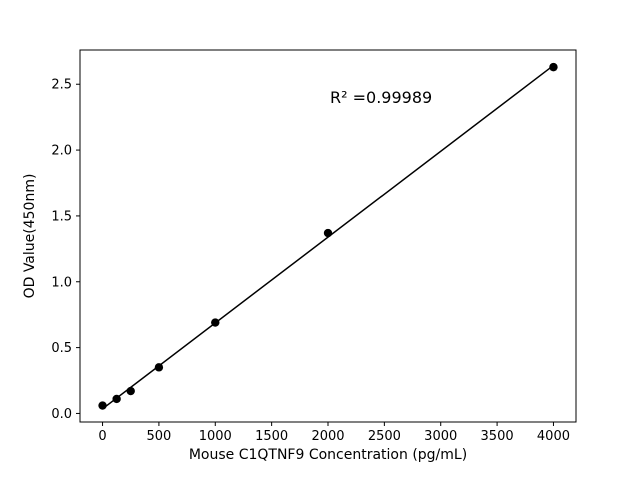 Image resolution: width=640 pixels, height=480 pixels. What do you see at coordinates (384, 436) in the screenshot?
I see `x-tick-label: 2500` at bounding box center [384, 436].